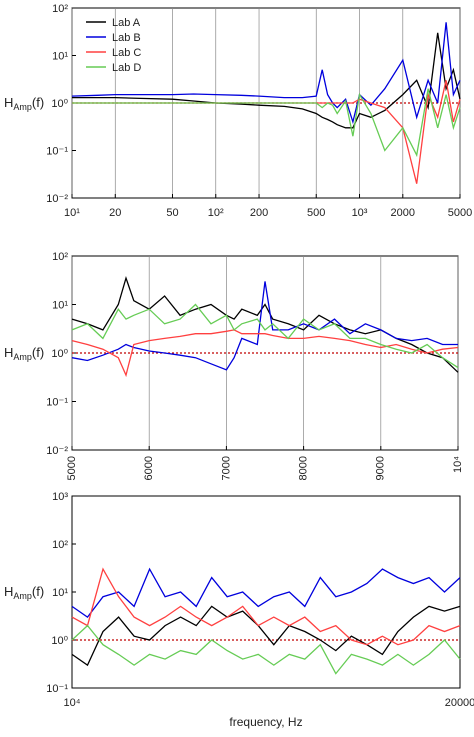 The height and width of the screenshot is (737, 474). I want to click on x-tick-label: 8000, so click(304, 468).